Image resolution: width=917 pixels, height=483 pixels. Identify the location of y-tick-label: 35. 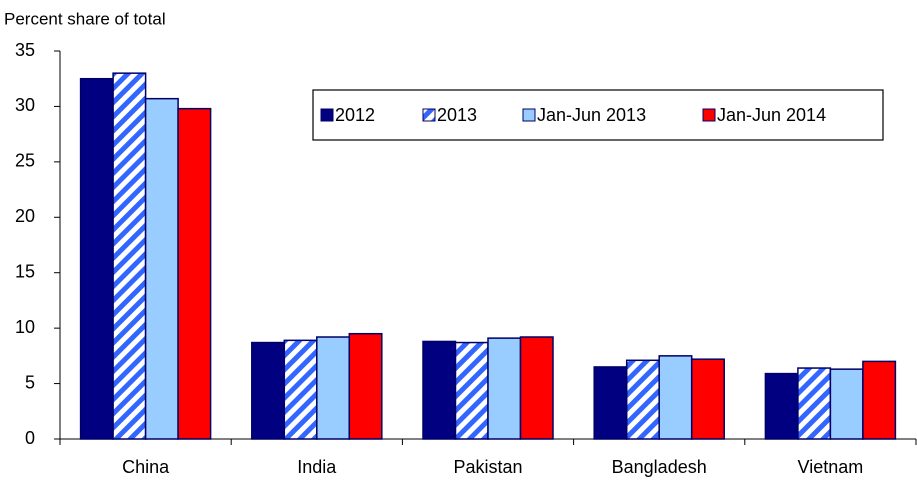
(25, 50).